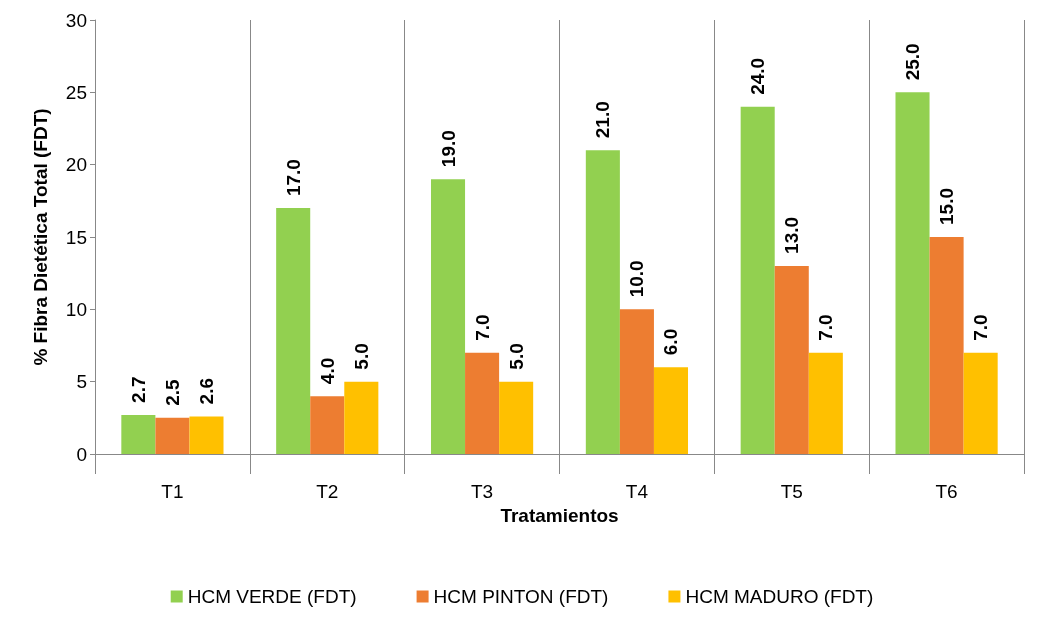 The image size is (1044, 619). Describe the element at coordinates (779, 596) in the screenshot. I see `legend-label: HCM MADURO (FDT)` at that location.